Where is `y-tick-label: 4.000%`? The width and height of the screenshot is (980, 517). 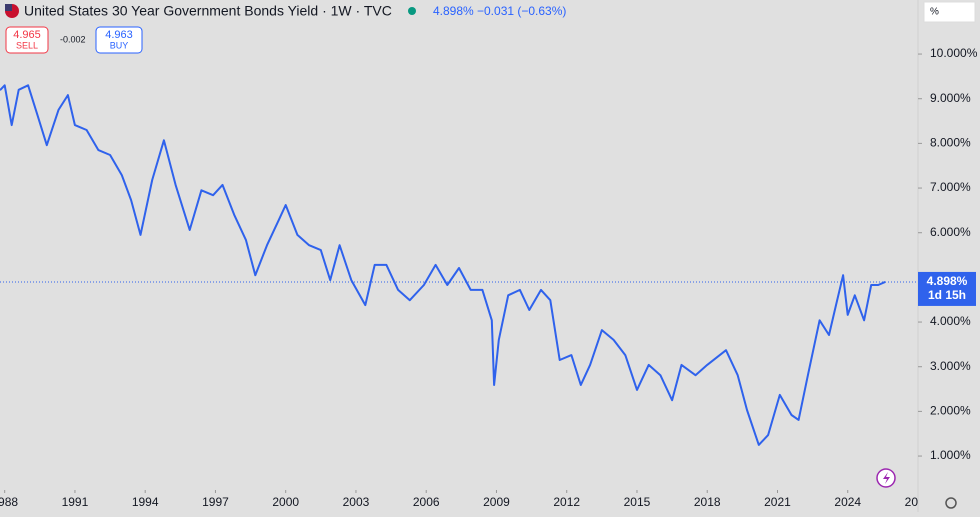
y-tick-label: 4.000% is located at coordinates (950, 321).